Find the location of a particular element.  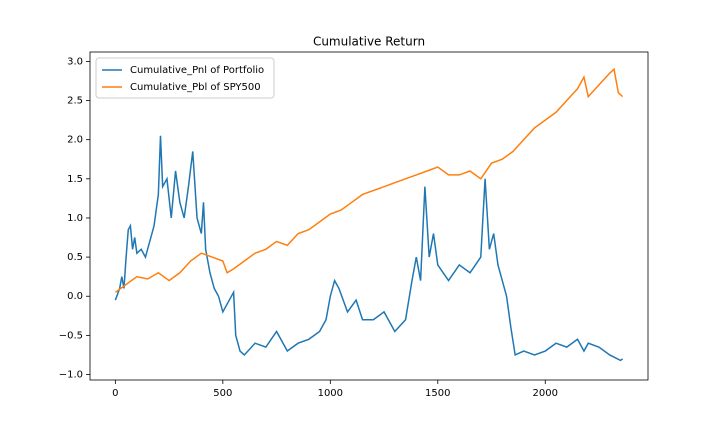

legend-box is located at coordinates (185, 78).